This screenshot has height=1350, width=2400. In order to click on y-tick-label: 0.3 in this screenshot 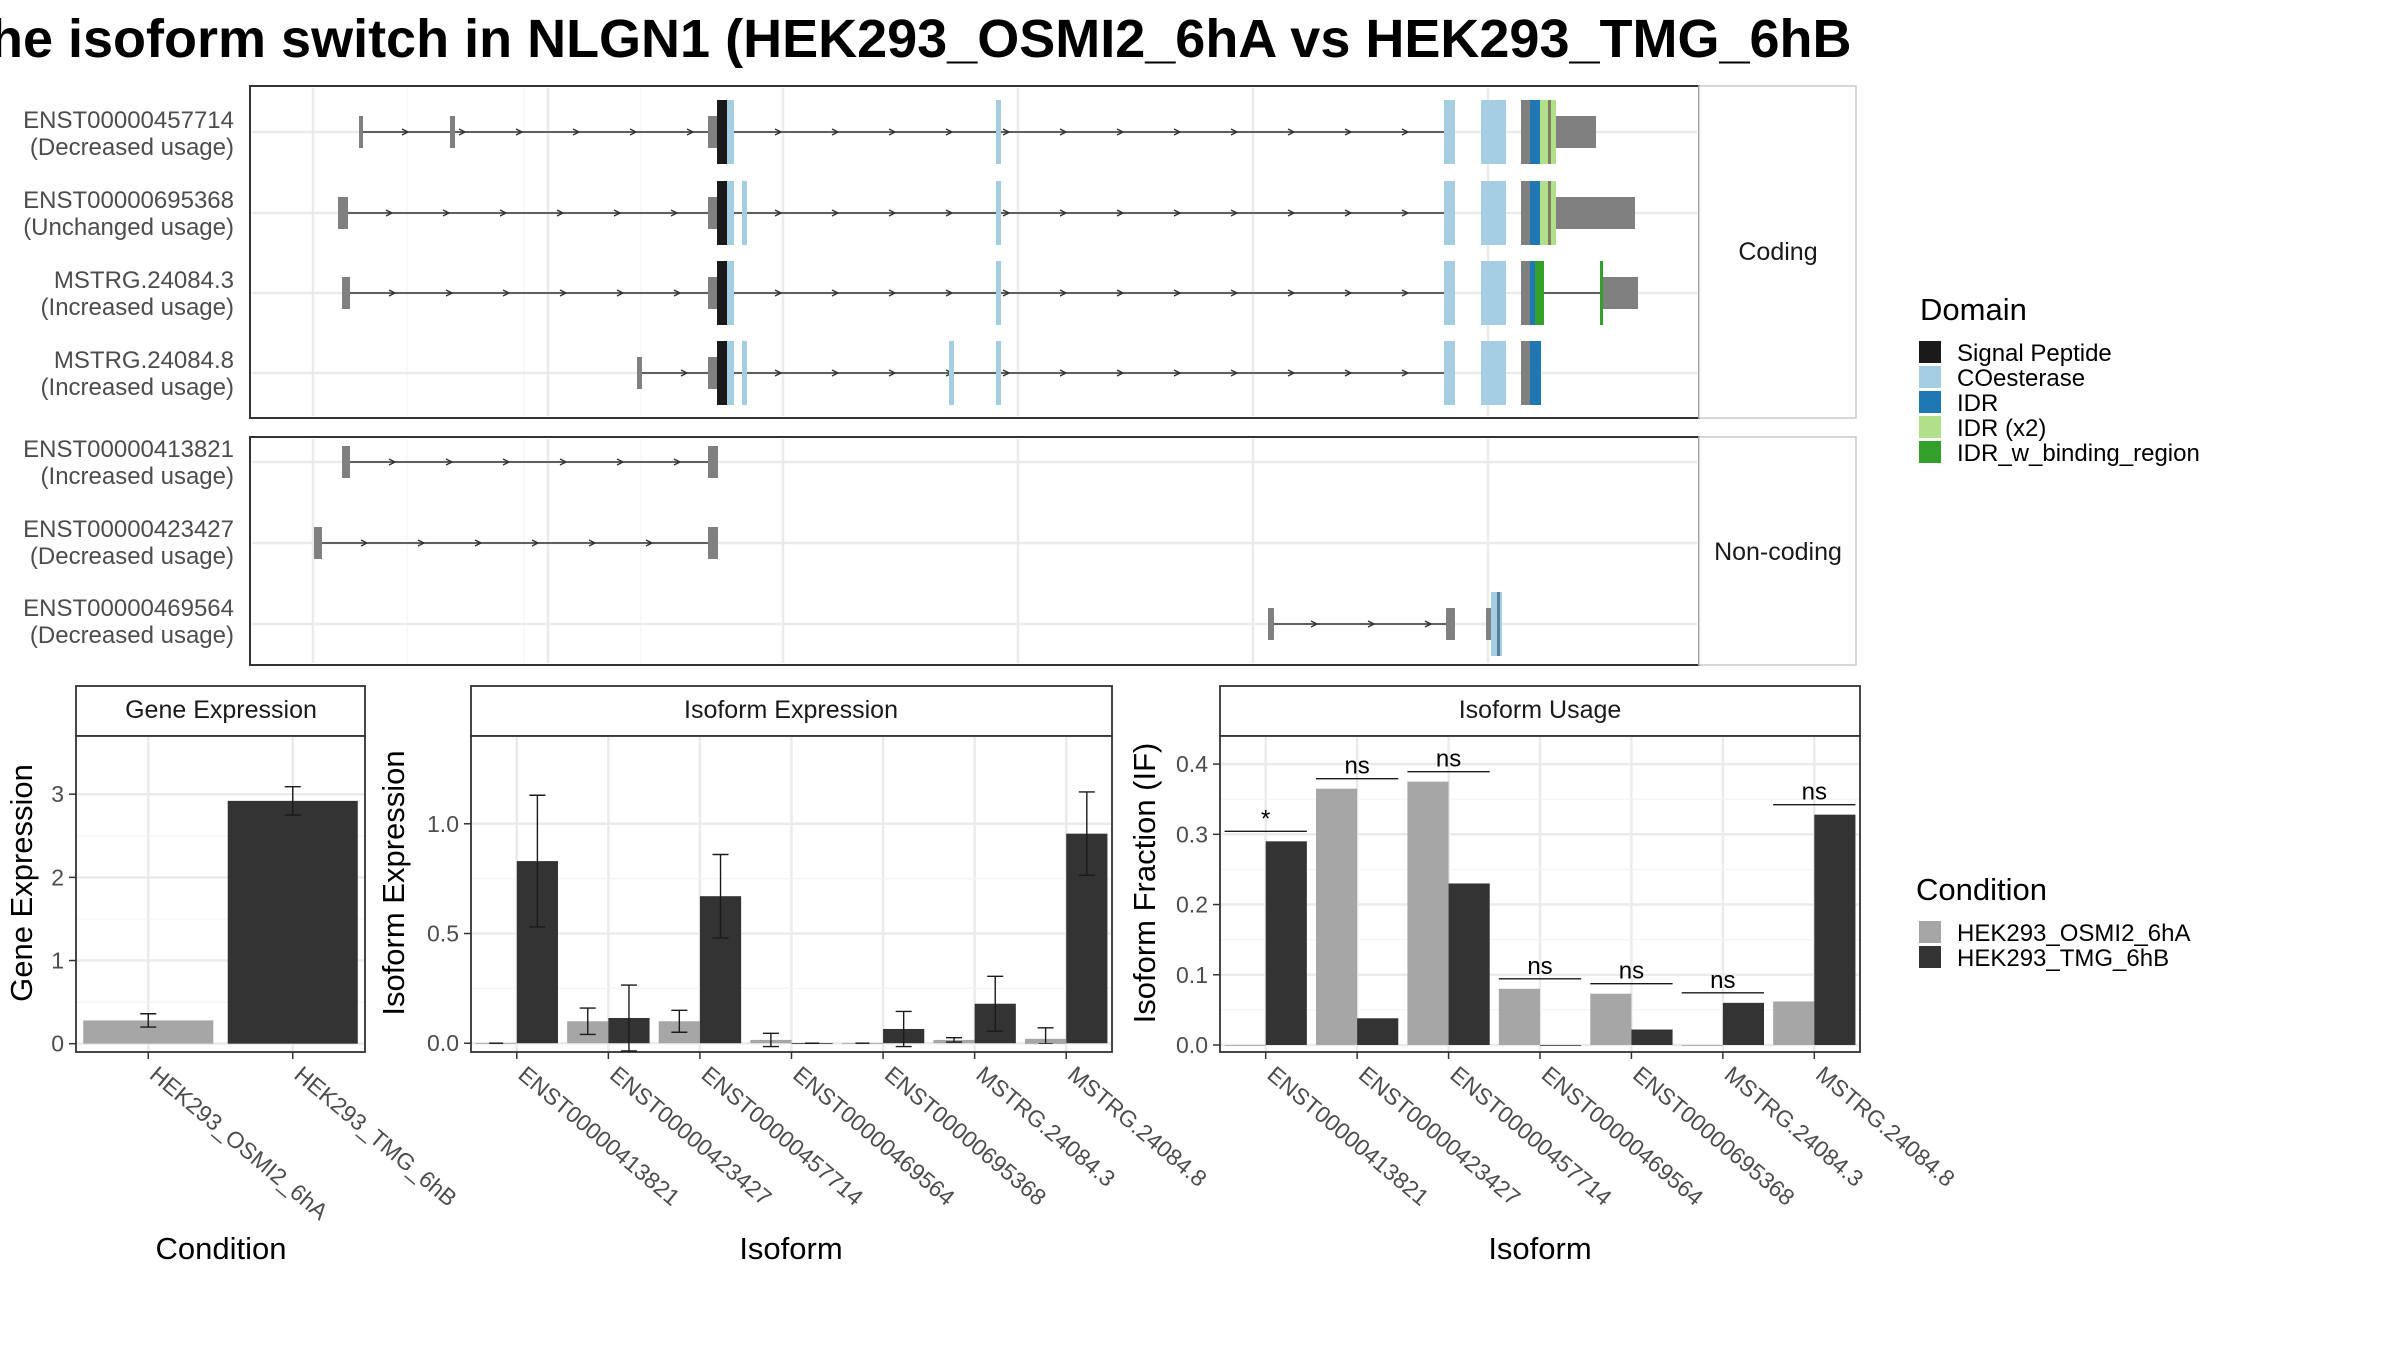, I will do `click(1192, 834)`.